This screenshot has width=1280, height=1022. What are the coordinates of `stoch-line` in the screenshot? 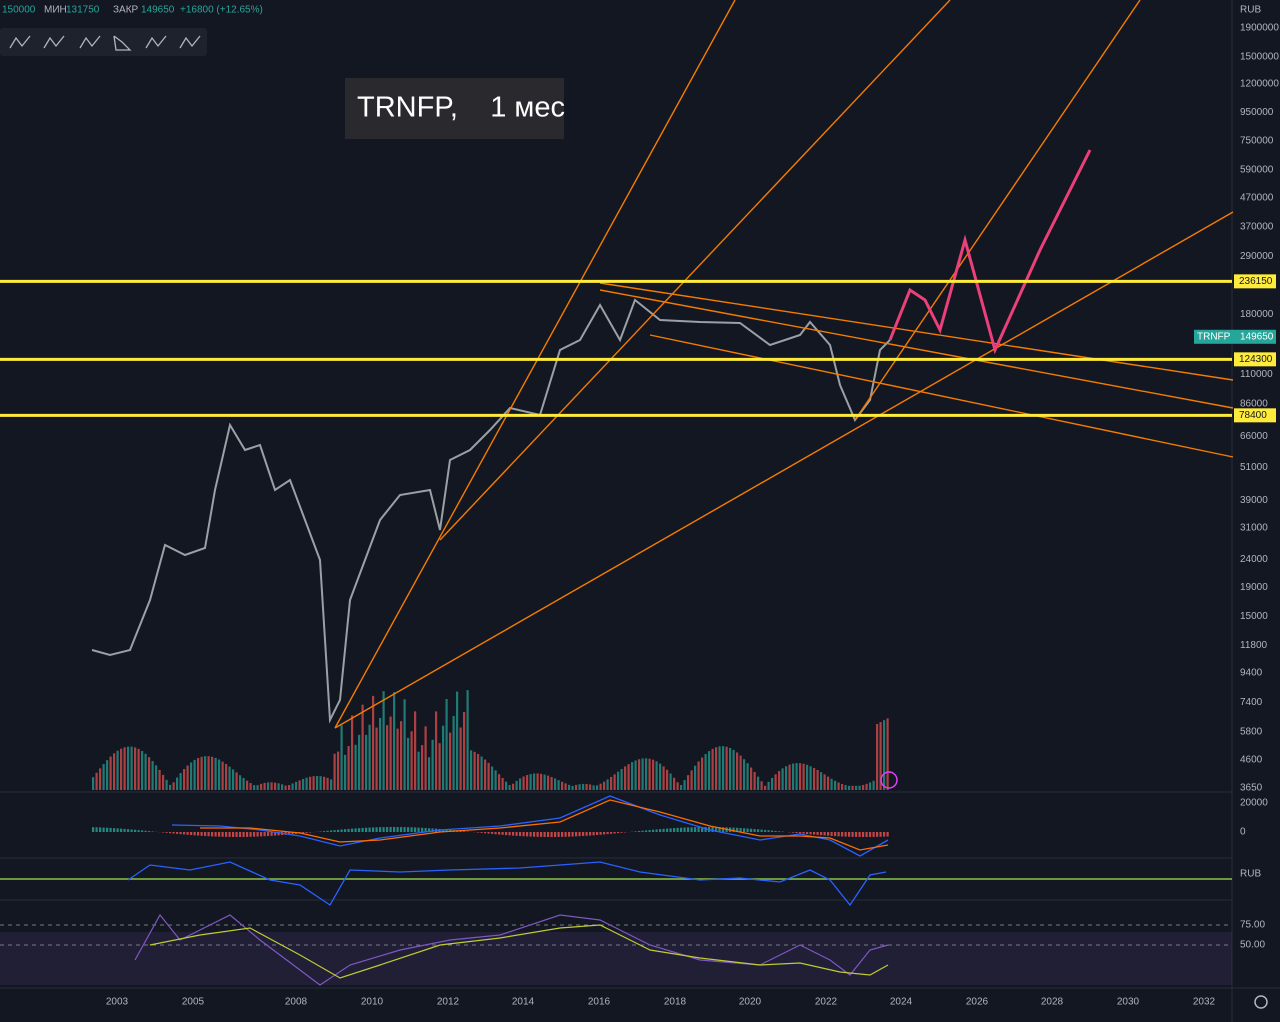 It's located at (511, 949).